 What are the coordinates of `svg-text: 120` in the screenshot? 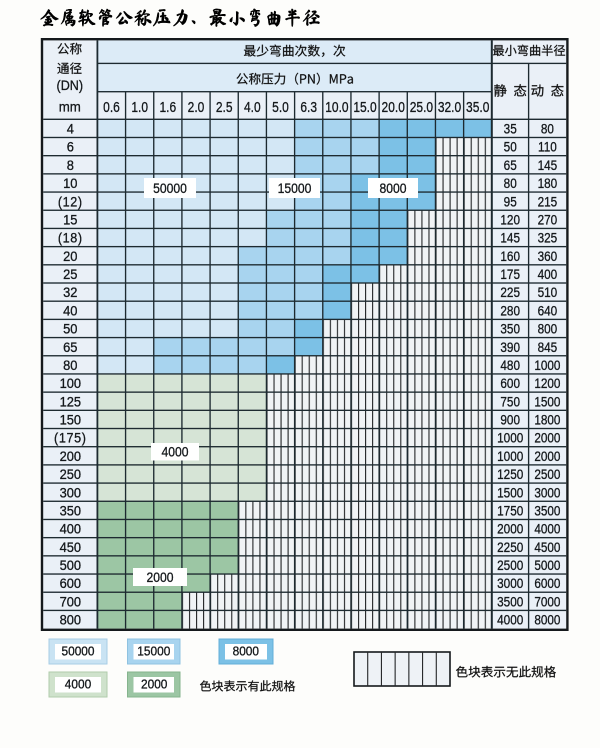 It's located at (510, 219).